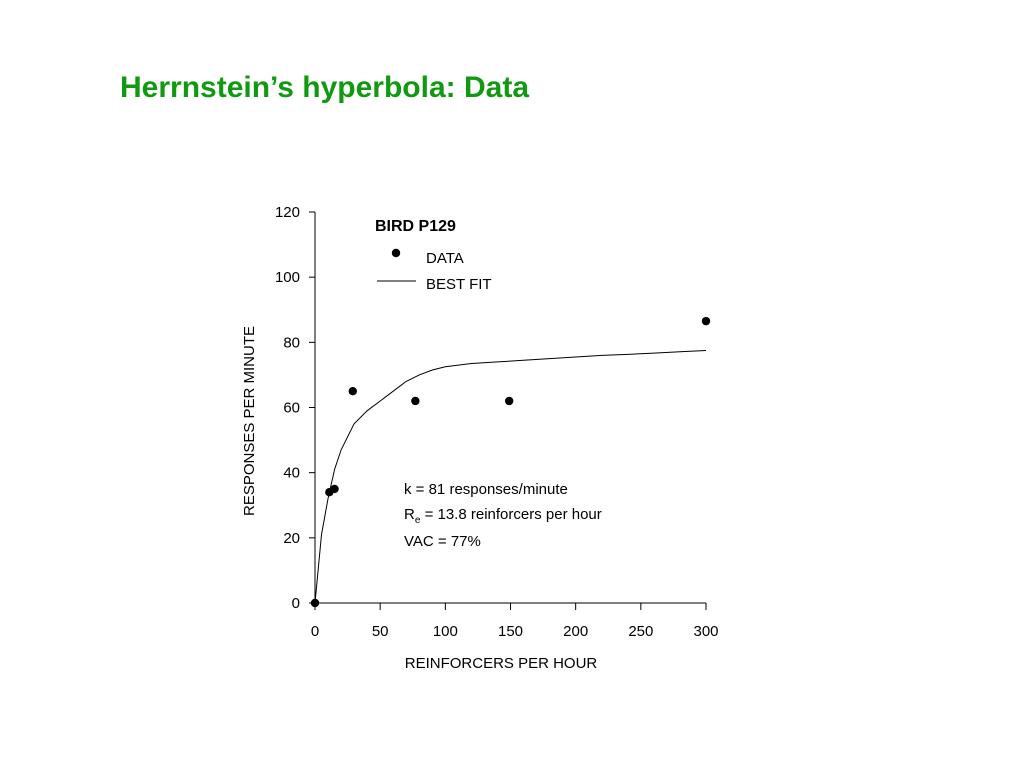 The width and height of the screenshot is (1024, 768). Describe the element at coordinates (415, 226) in the screenshot. I see `legend-title: BIRD P129` at that location.